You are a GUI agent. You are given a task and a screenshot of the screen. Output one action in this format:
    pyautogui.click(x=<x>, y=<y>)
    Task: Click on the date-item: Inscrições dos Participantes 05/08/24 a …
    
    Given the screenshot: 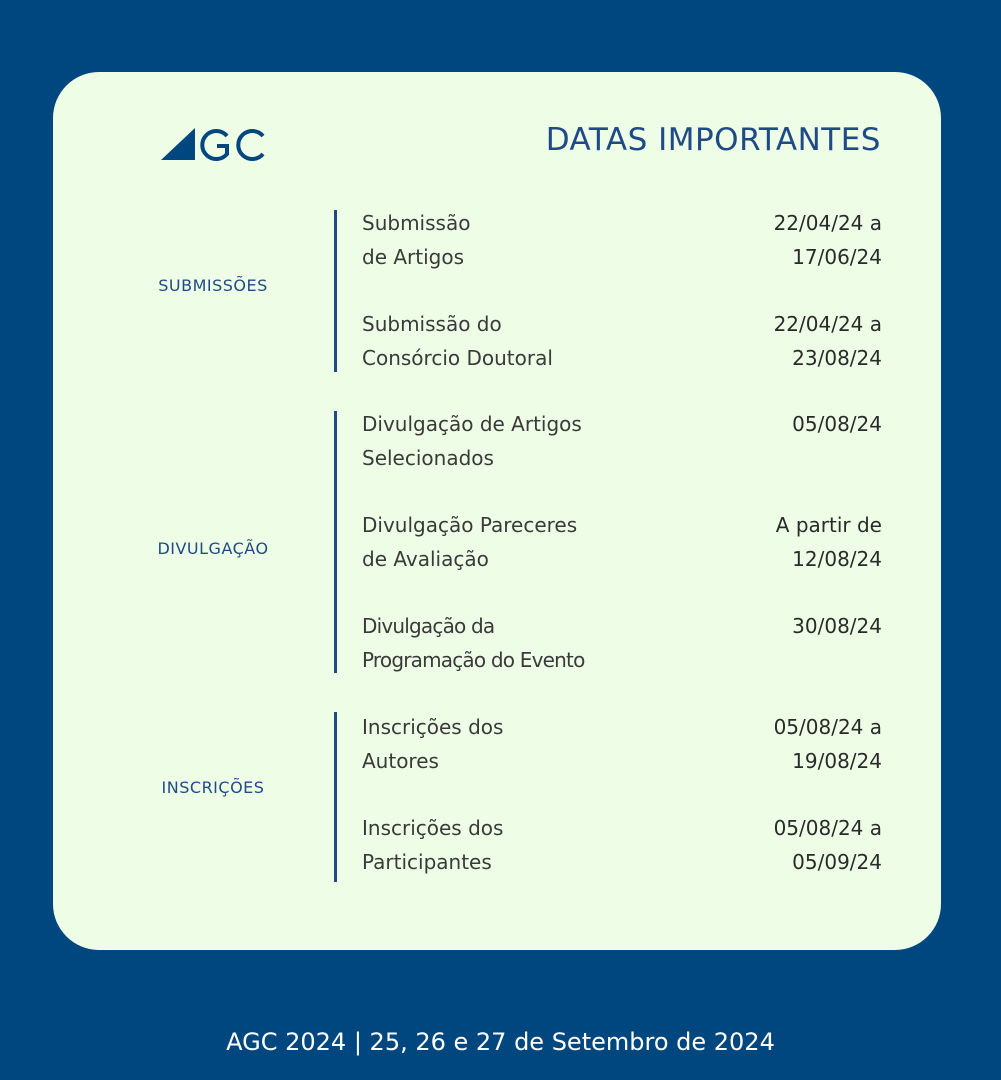 What is the action you would take?
    pyautogui.click(x=622, y=846)
    